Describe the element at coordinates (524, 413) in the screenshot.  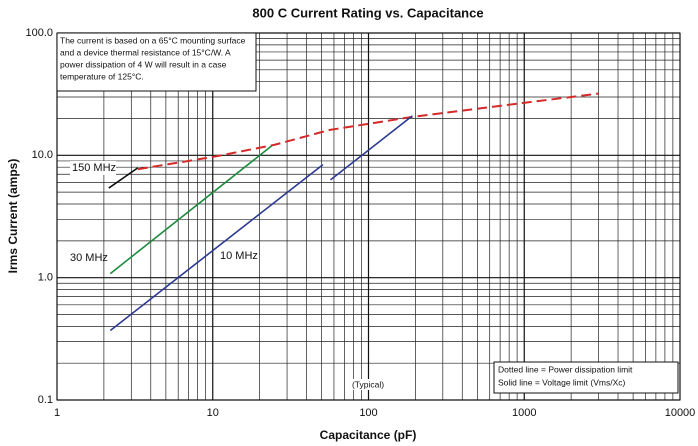
I see `x-tick-label: 1000` at that location.